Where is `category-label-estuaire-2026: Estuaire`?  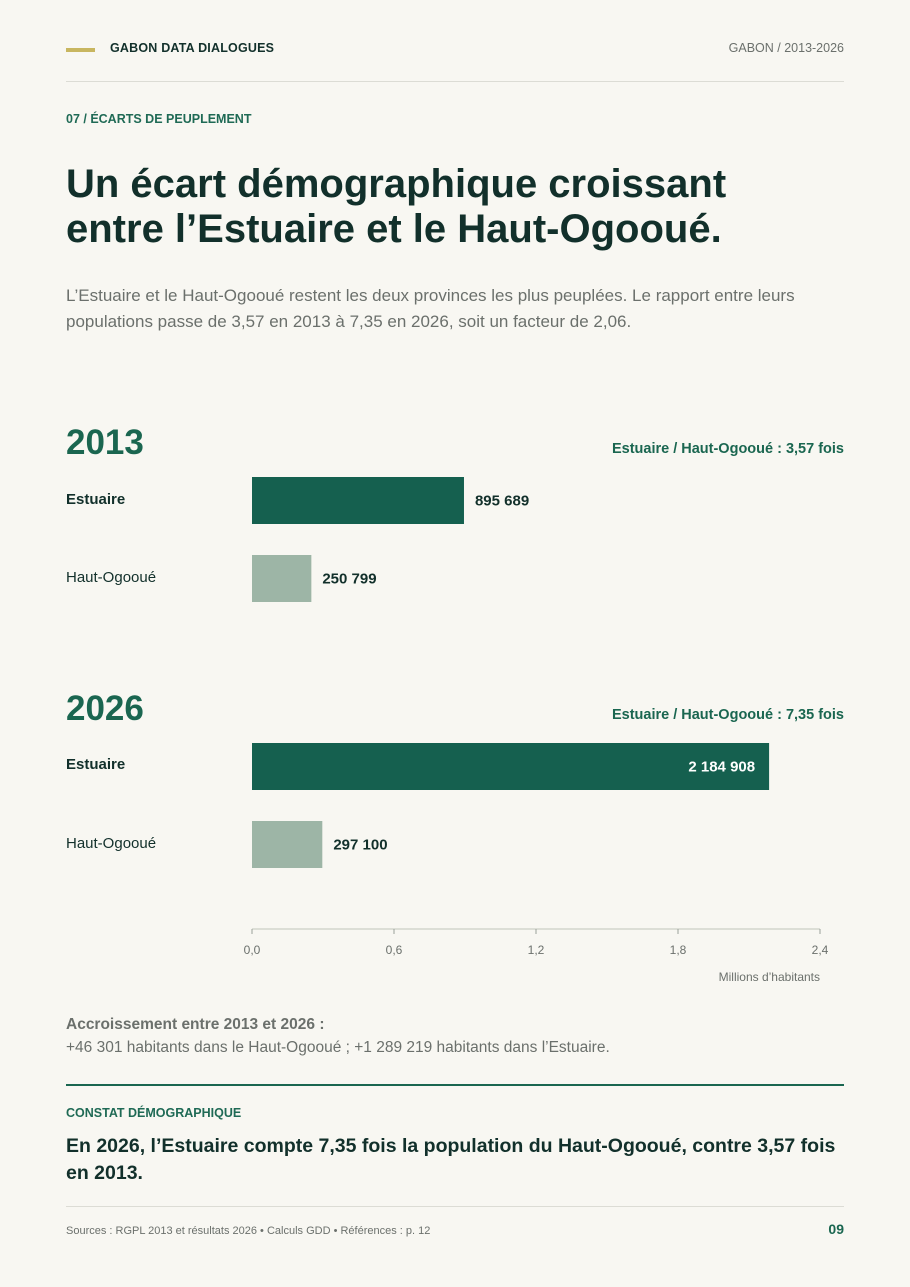
category-label-estuaire-2026: Estuaire is located at coordinates (96, 764).